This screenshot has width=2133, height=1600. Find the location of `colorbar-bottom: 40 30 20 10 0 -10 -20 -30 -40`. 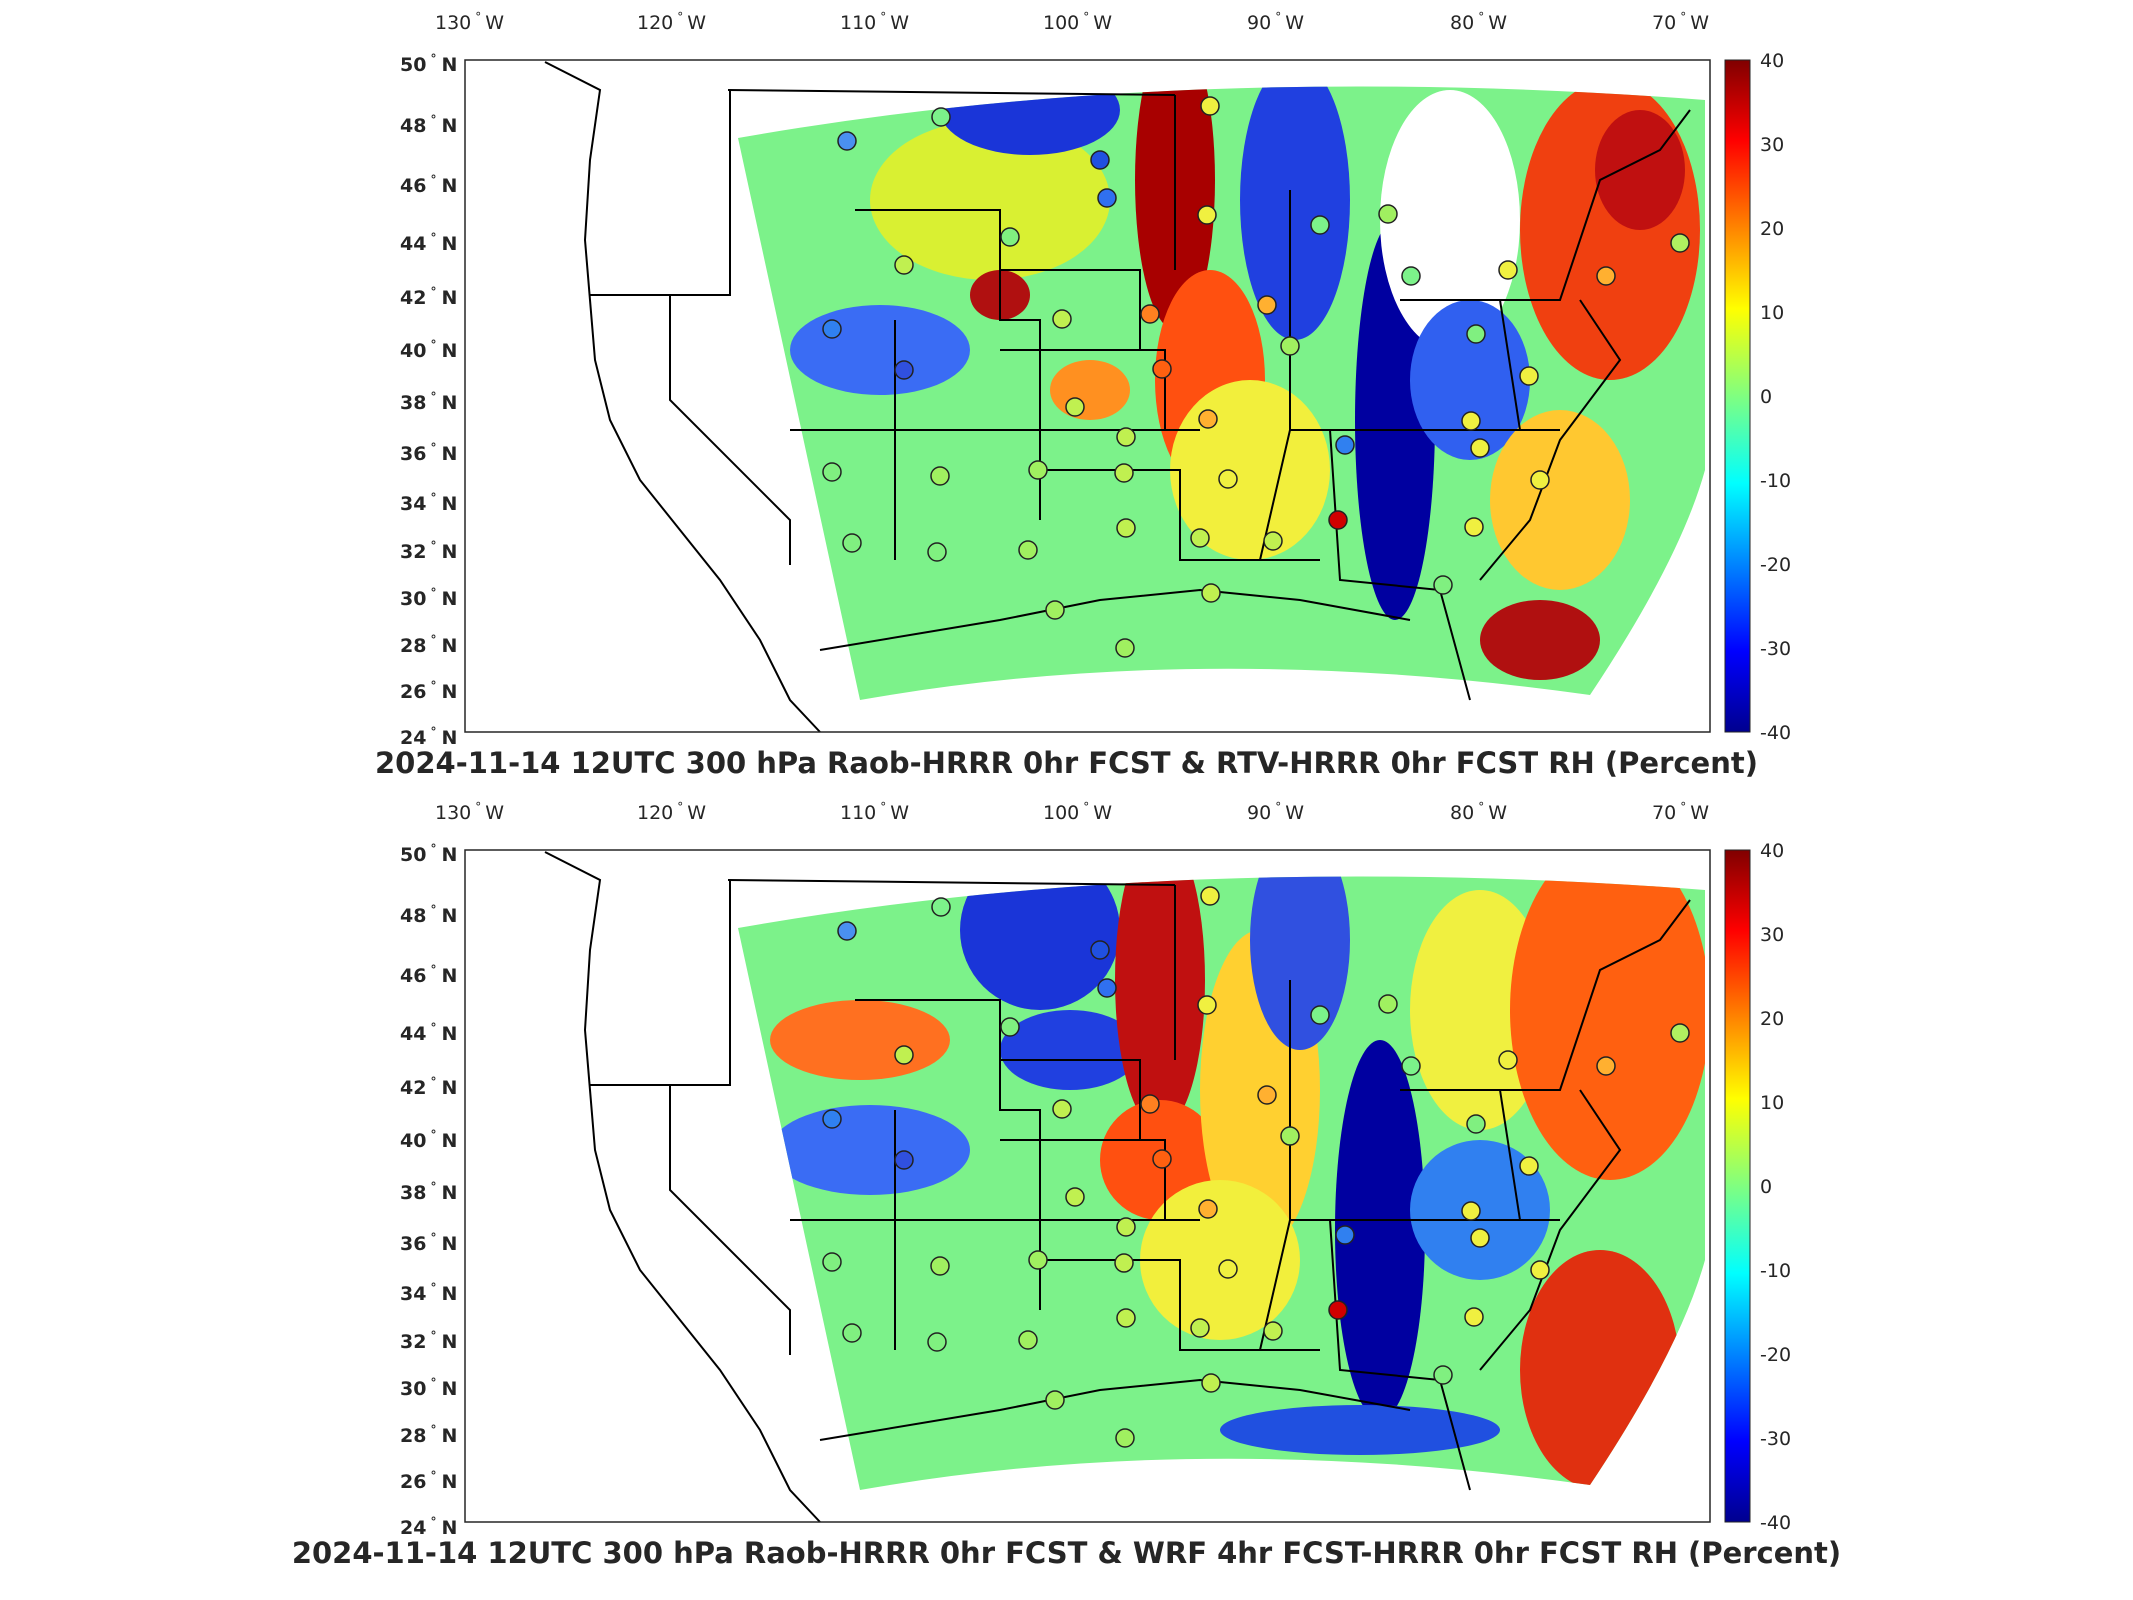

colorbar-bottom: 40 30 20 10 0 -10 -20 -30 -40 is located at coordinates (1757, 1187).